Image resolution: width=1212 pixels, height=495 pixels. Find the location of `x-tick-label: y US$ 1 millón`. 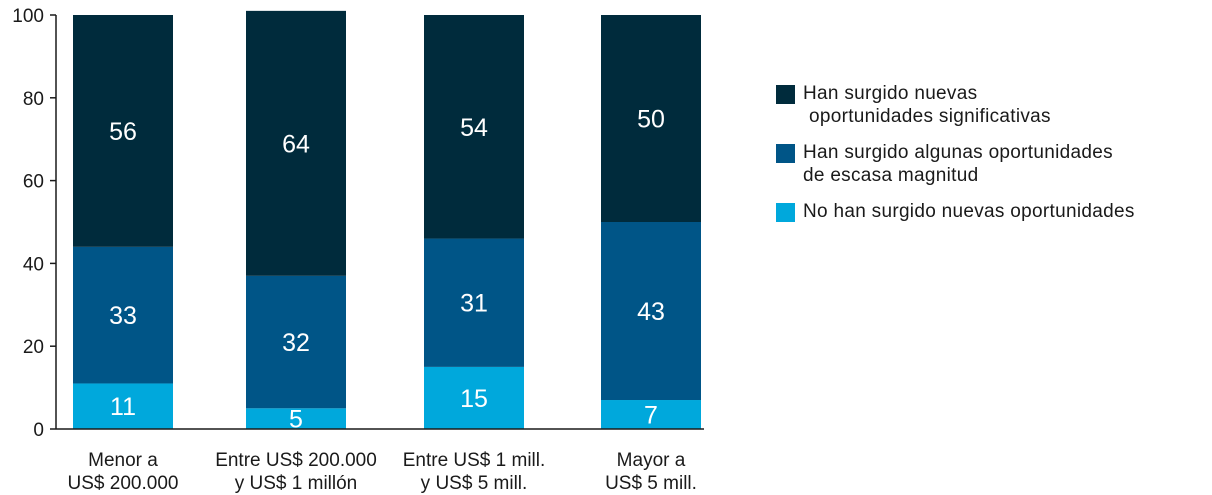

x-tick-label: y US$ 1 millón is located at coordinates (296, 483).